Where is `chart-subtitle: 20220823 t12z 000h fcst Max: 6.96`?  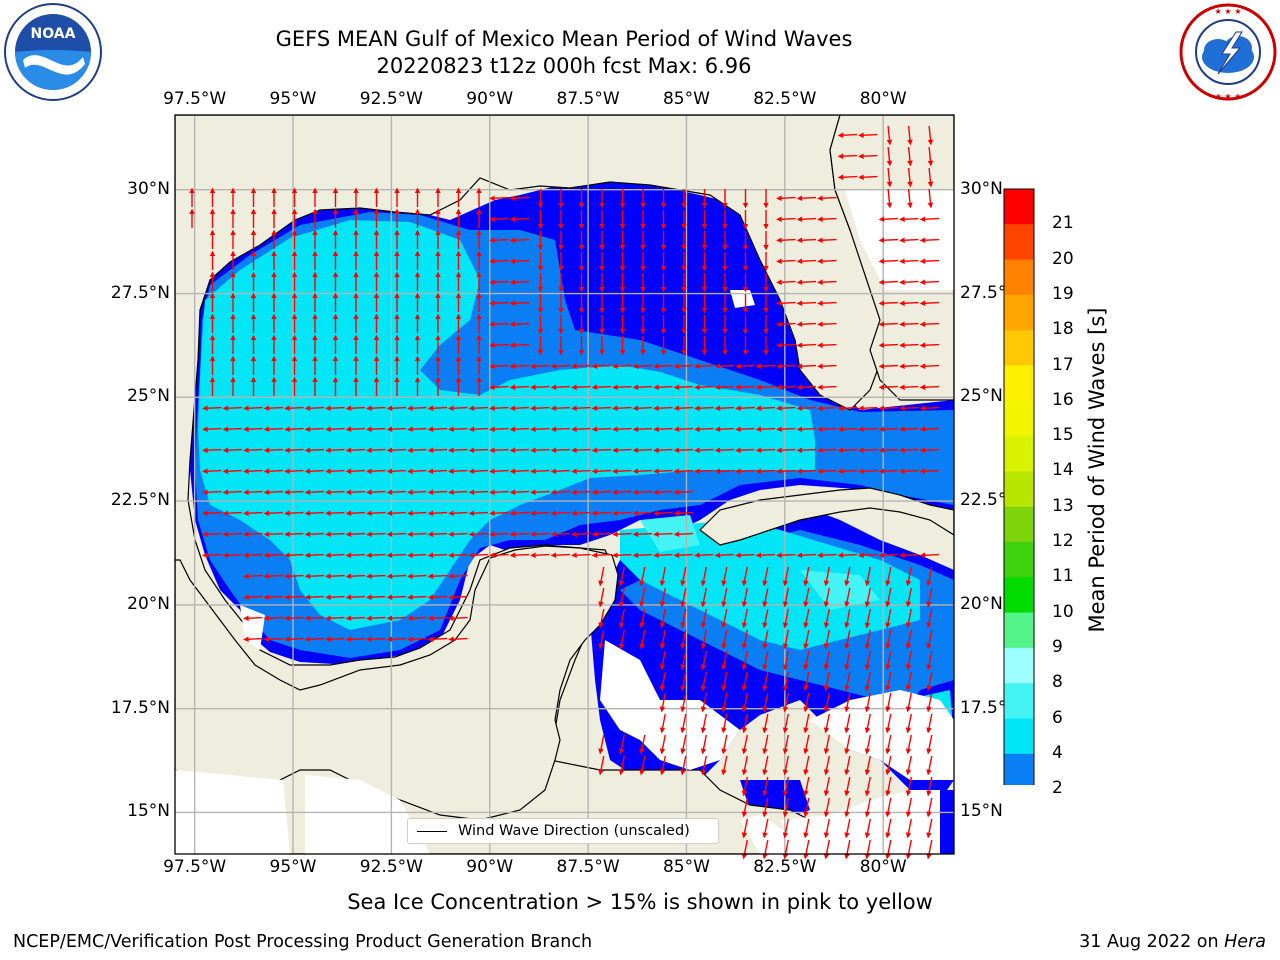 chart-subtitle: 20220823 t12z 000h fcst Max: 6.96 is located at coordinates (564, 66).